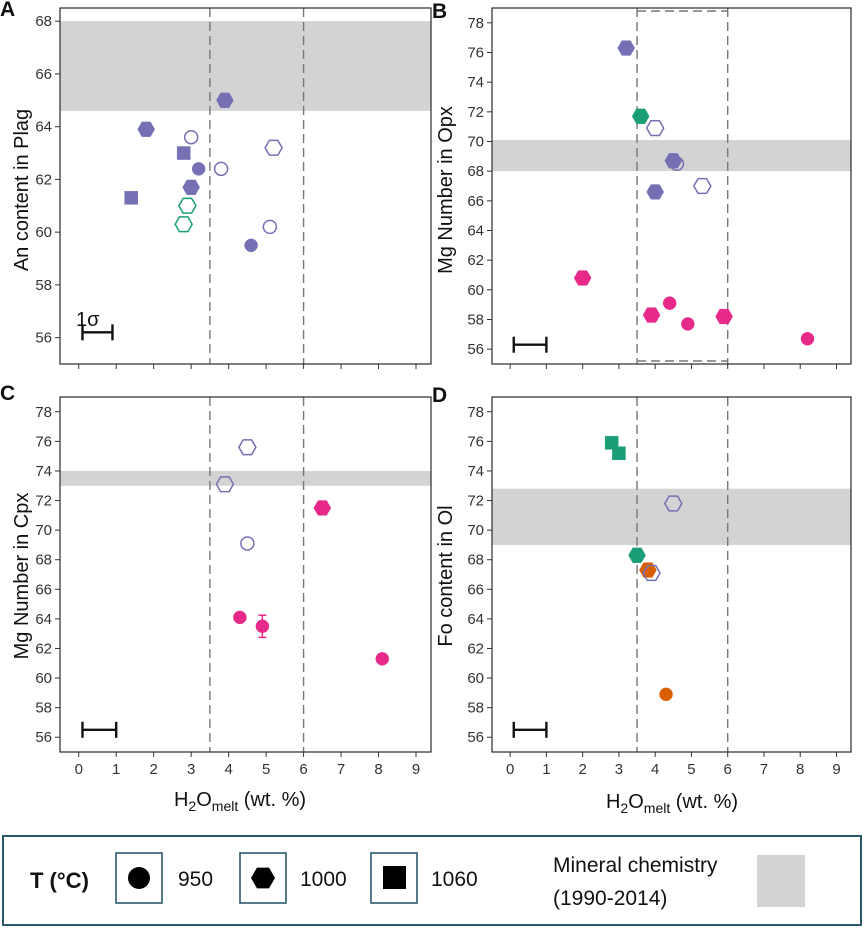 Image resolution: width=865 pixels, height=929 pixels. Describe the element at coordinates (116, 769) in the screenshot. I see `panel-c-x-tick-label: 1` at that location.